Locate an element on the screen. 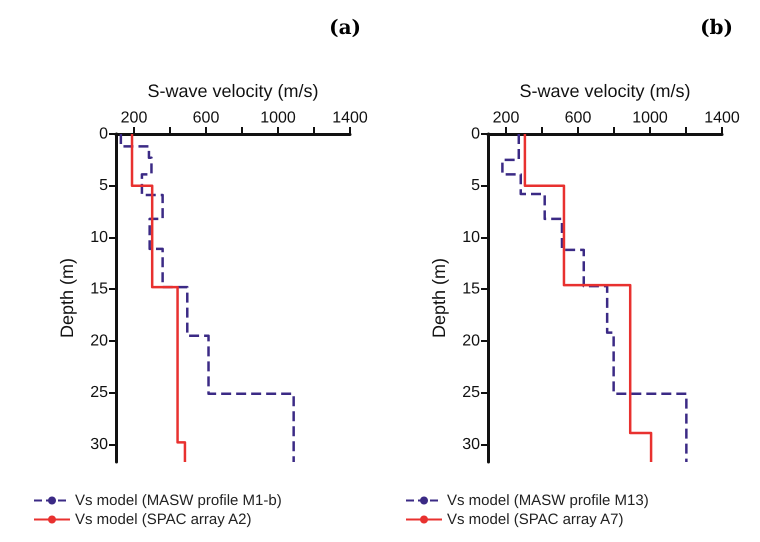 This screenshot has height=542, width=760. legend-label: Vs model (SPAC array A2) is located at coordinates (163, 519).